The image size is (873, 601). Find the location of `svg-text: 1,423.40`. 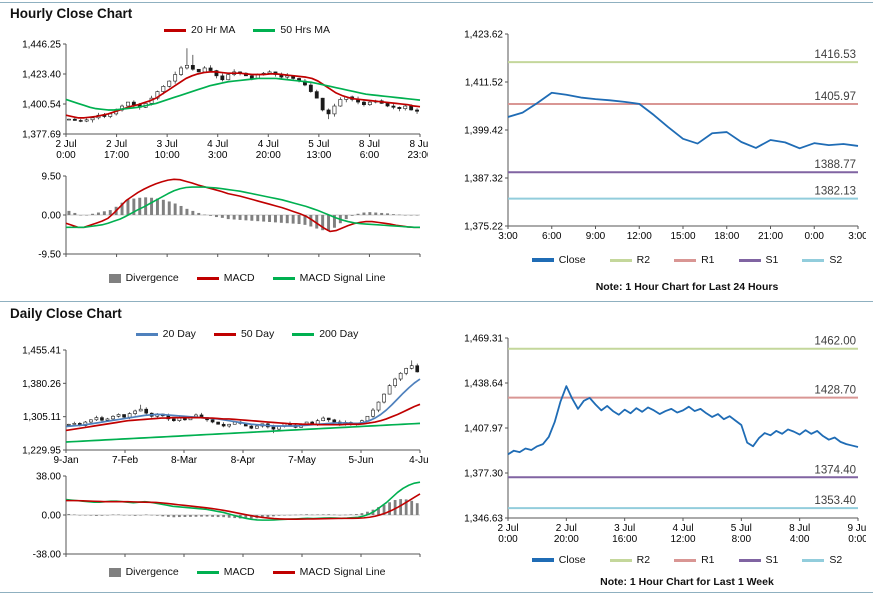

svg-text: 1,423.40 is located at coordinates (41, 74).